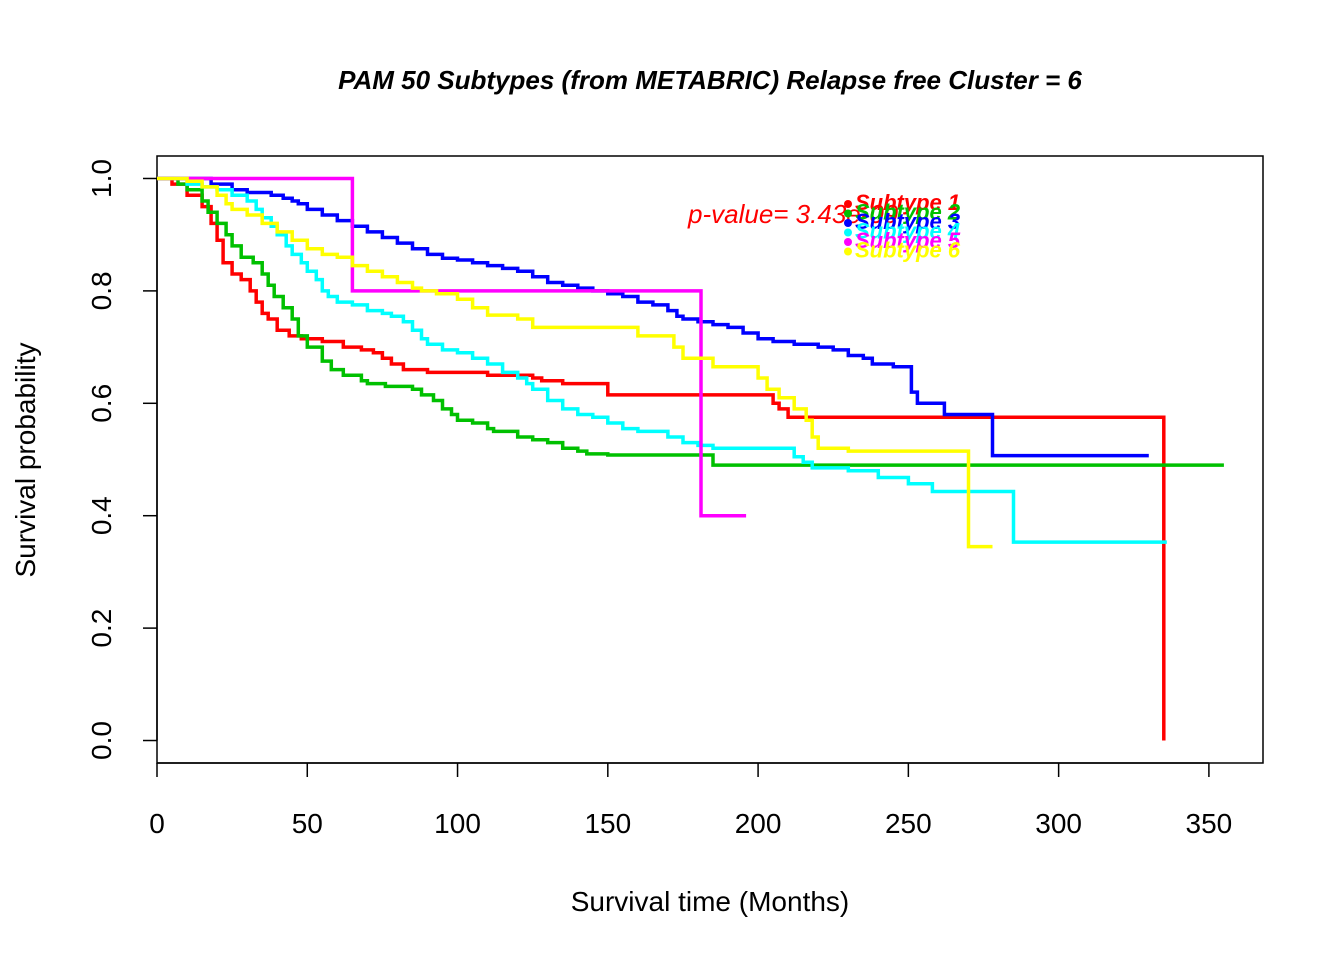 This screenshot has height=960, width=1344. I want to click on y-tick-label: 0.2, so click(101, 628).